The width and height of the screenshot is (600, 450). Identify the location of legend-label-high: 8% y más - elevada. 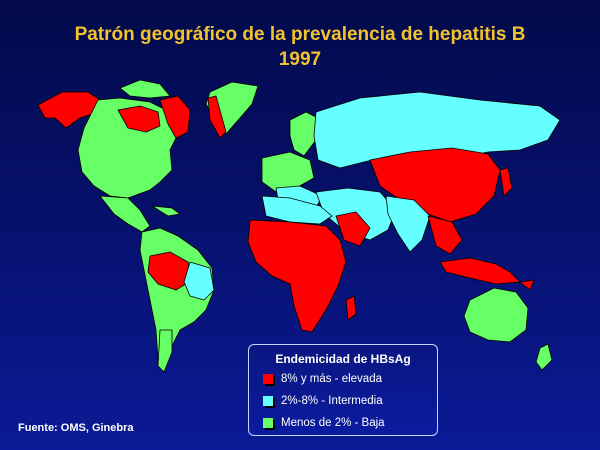
(331, 379).